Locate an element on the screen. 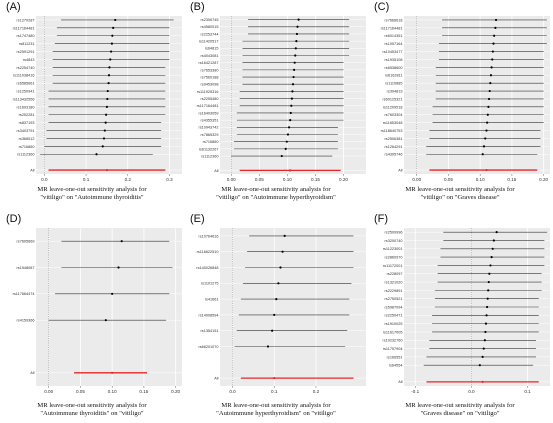 This screenshot has width=553, height=423. snp-label: rs6585661 is located at coordinates (26, 84).